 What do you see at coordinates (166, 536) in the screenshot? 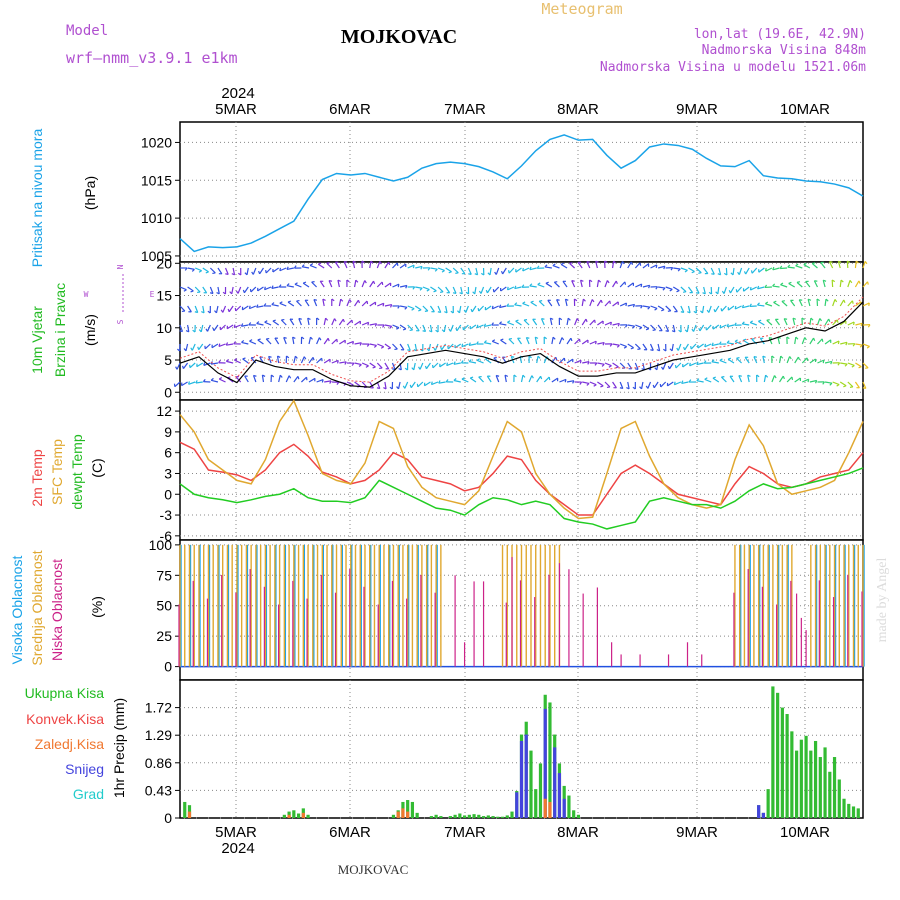
I see `temp-tick-label: -6` at bounding box center [166, 536].